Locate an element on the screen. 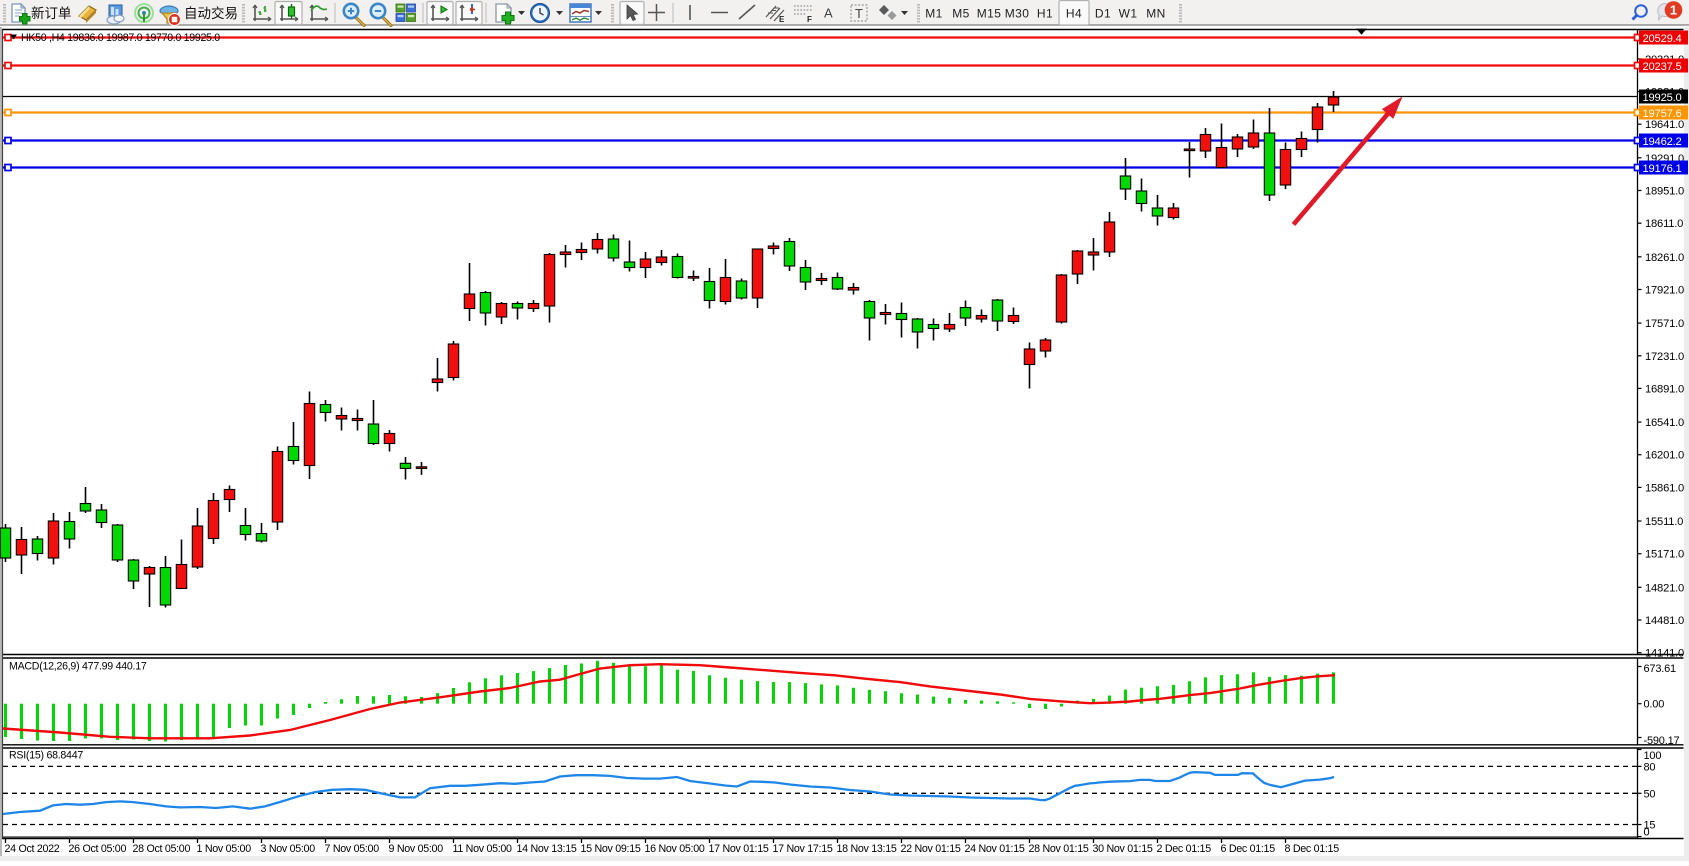 The image size is (1689, 866). svg-text: 19641.0 is located at coordinates (1664, 125).